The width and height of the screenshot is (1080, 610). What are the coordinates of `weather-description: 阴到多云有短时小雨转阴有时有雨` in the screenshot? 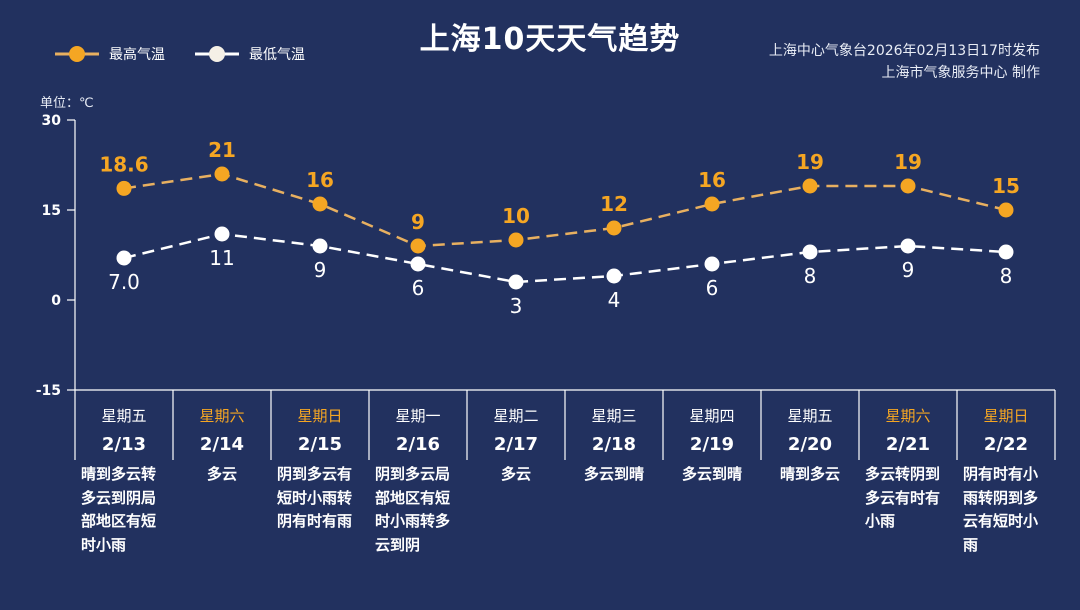 It's located at (315, 497).